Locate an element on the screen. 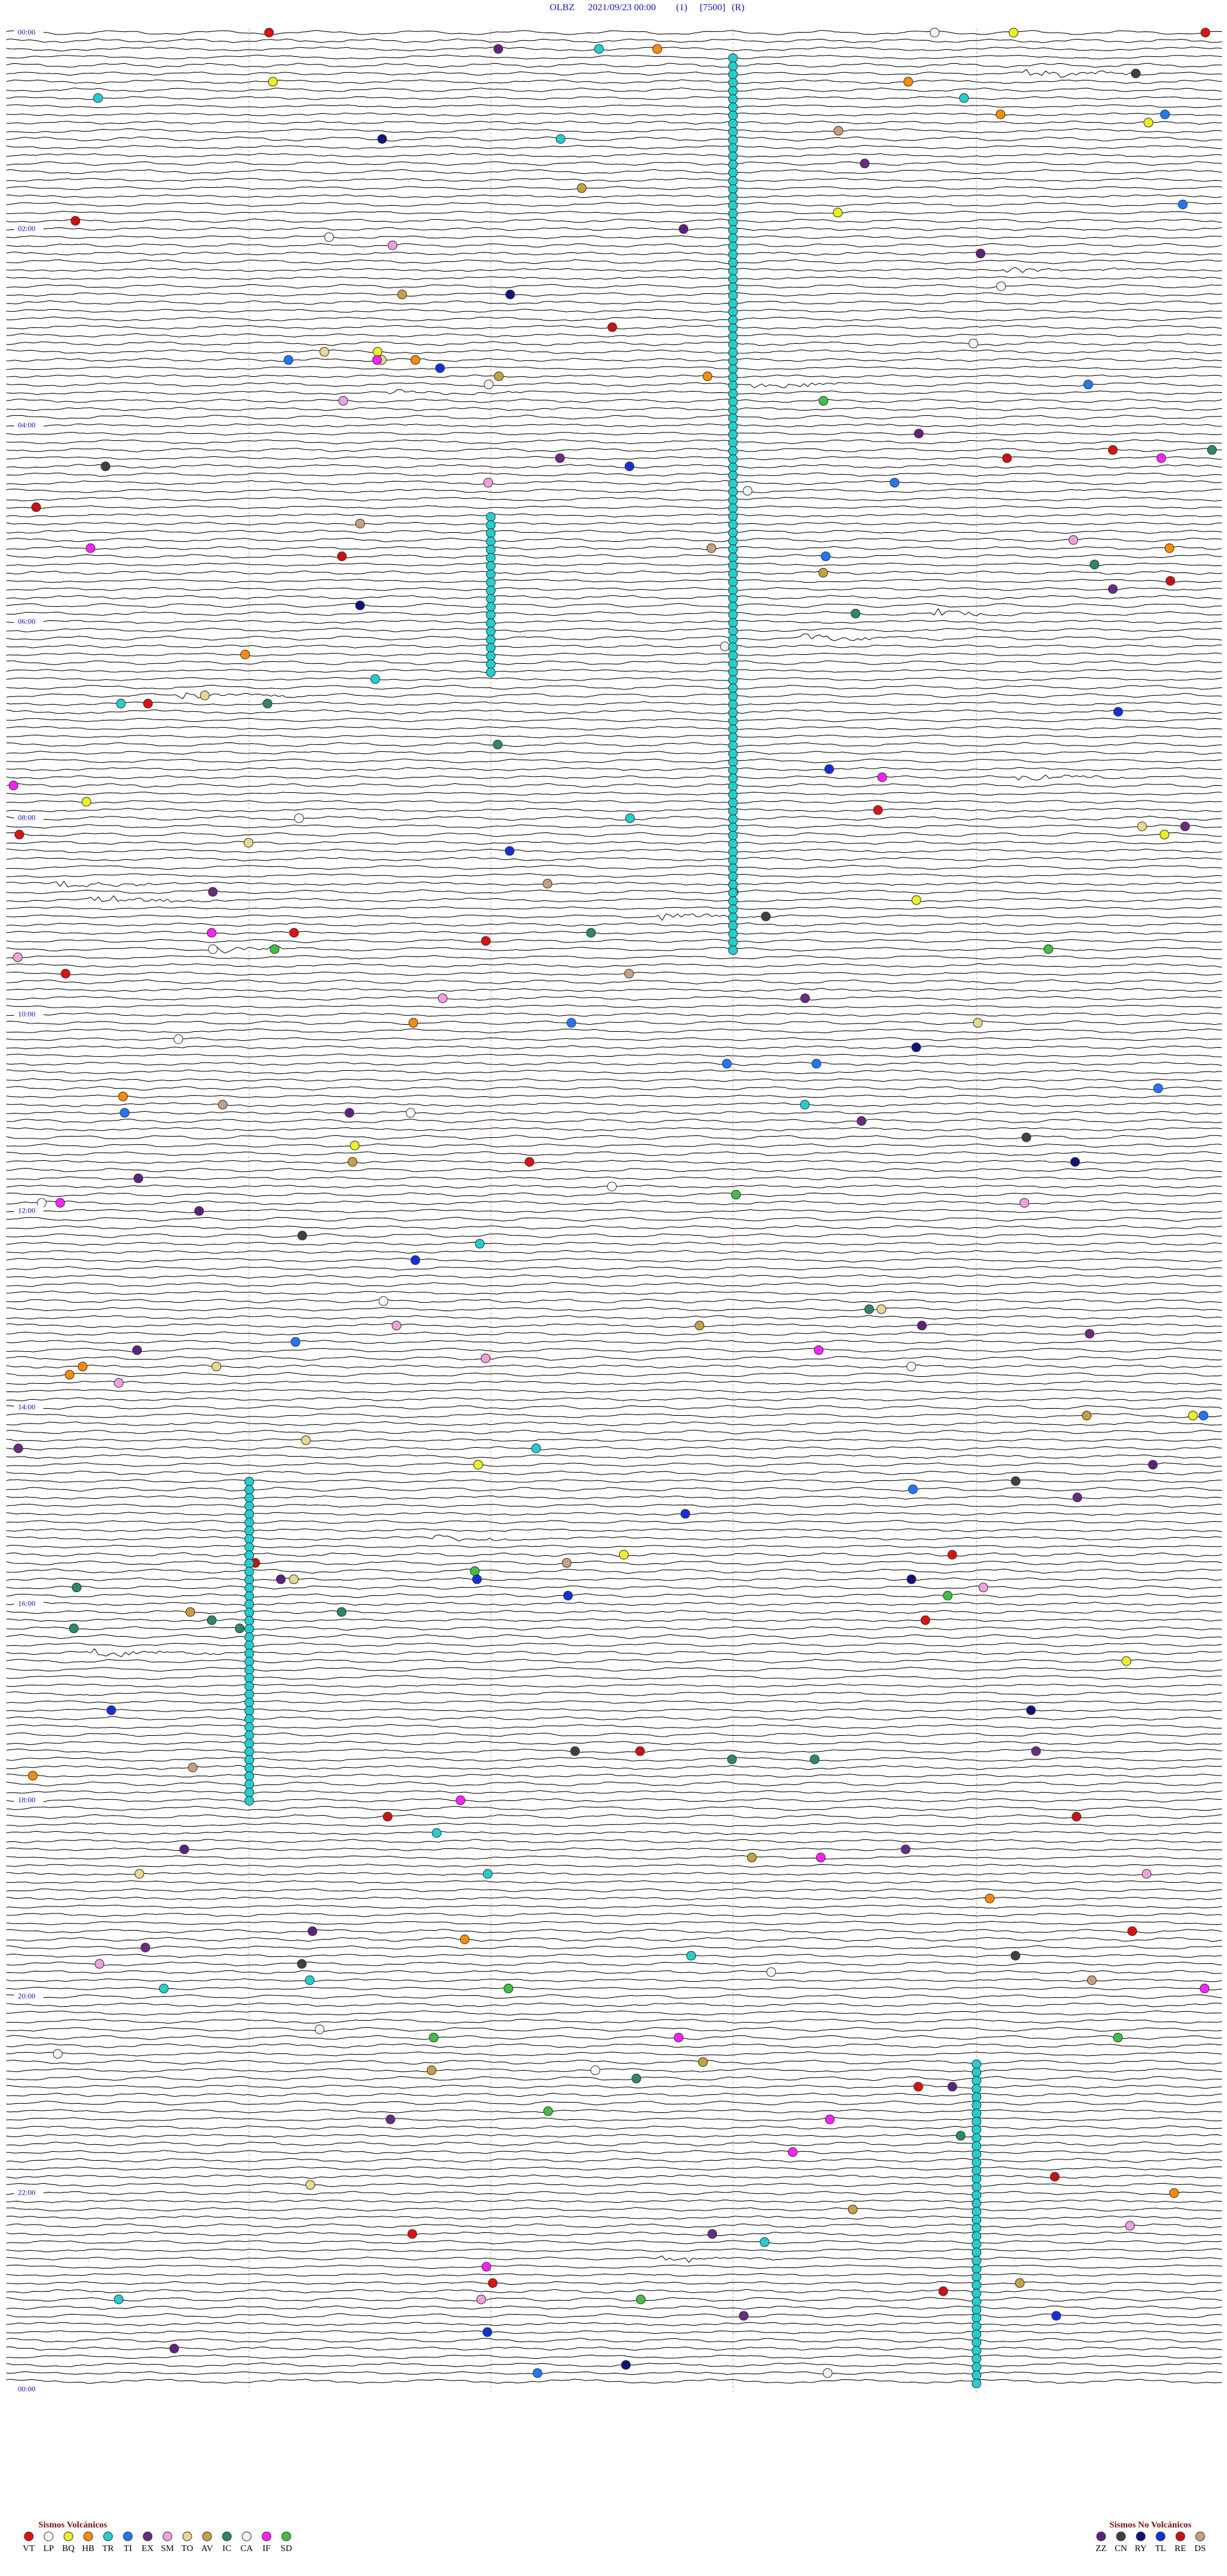 The height and width of the screenshot is (2576, 1227). legend-code: TR is located at coordinates (108, 2549).